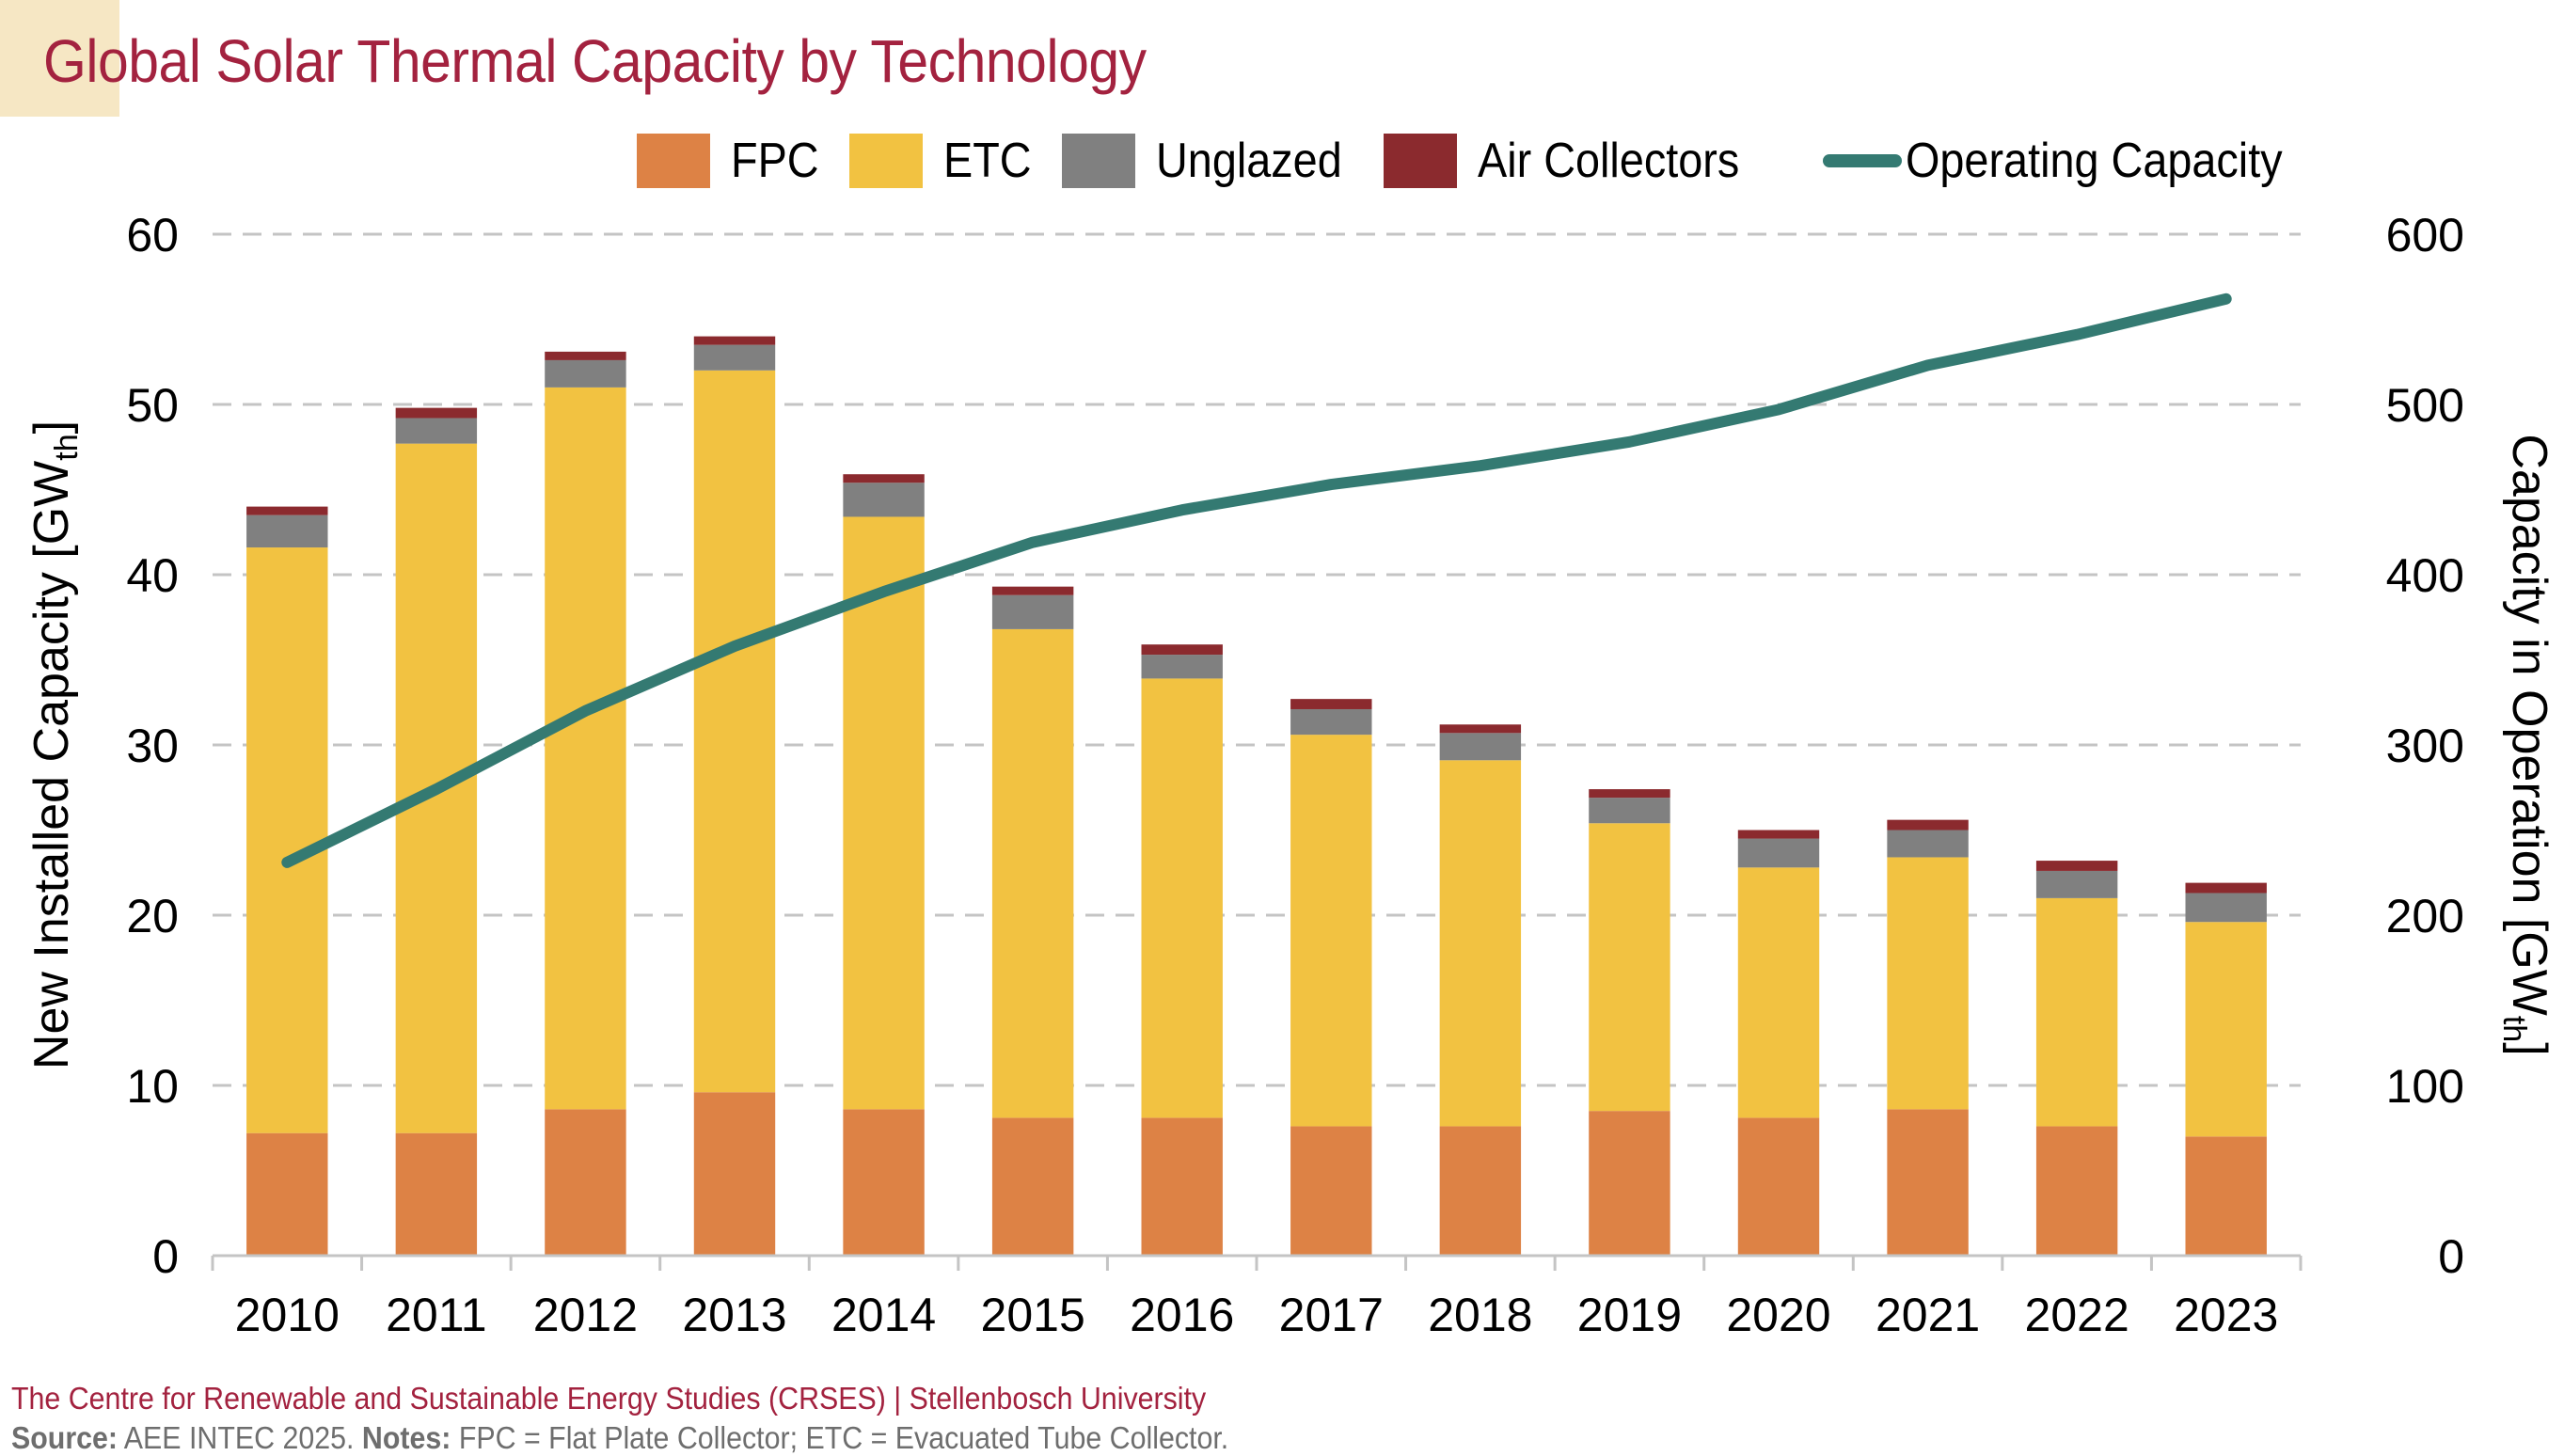 The width and height of the screenshot is (2564, 1456). I want to click on bar-unglazed-2015, so click(1032, 612).